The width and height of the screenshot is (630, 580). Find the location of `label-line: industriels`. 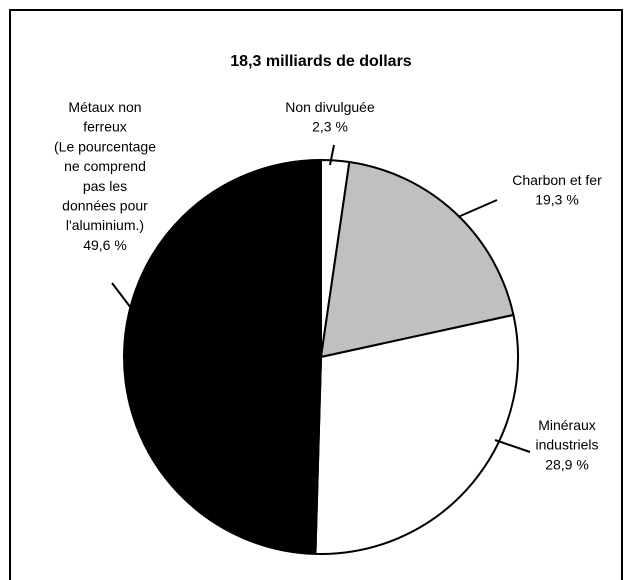

label-line: industriels is located at coordinates (566, 445).